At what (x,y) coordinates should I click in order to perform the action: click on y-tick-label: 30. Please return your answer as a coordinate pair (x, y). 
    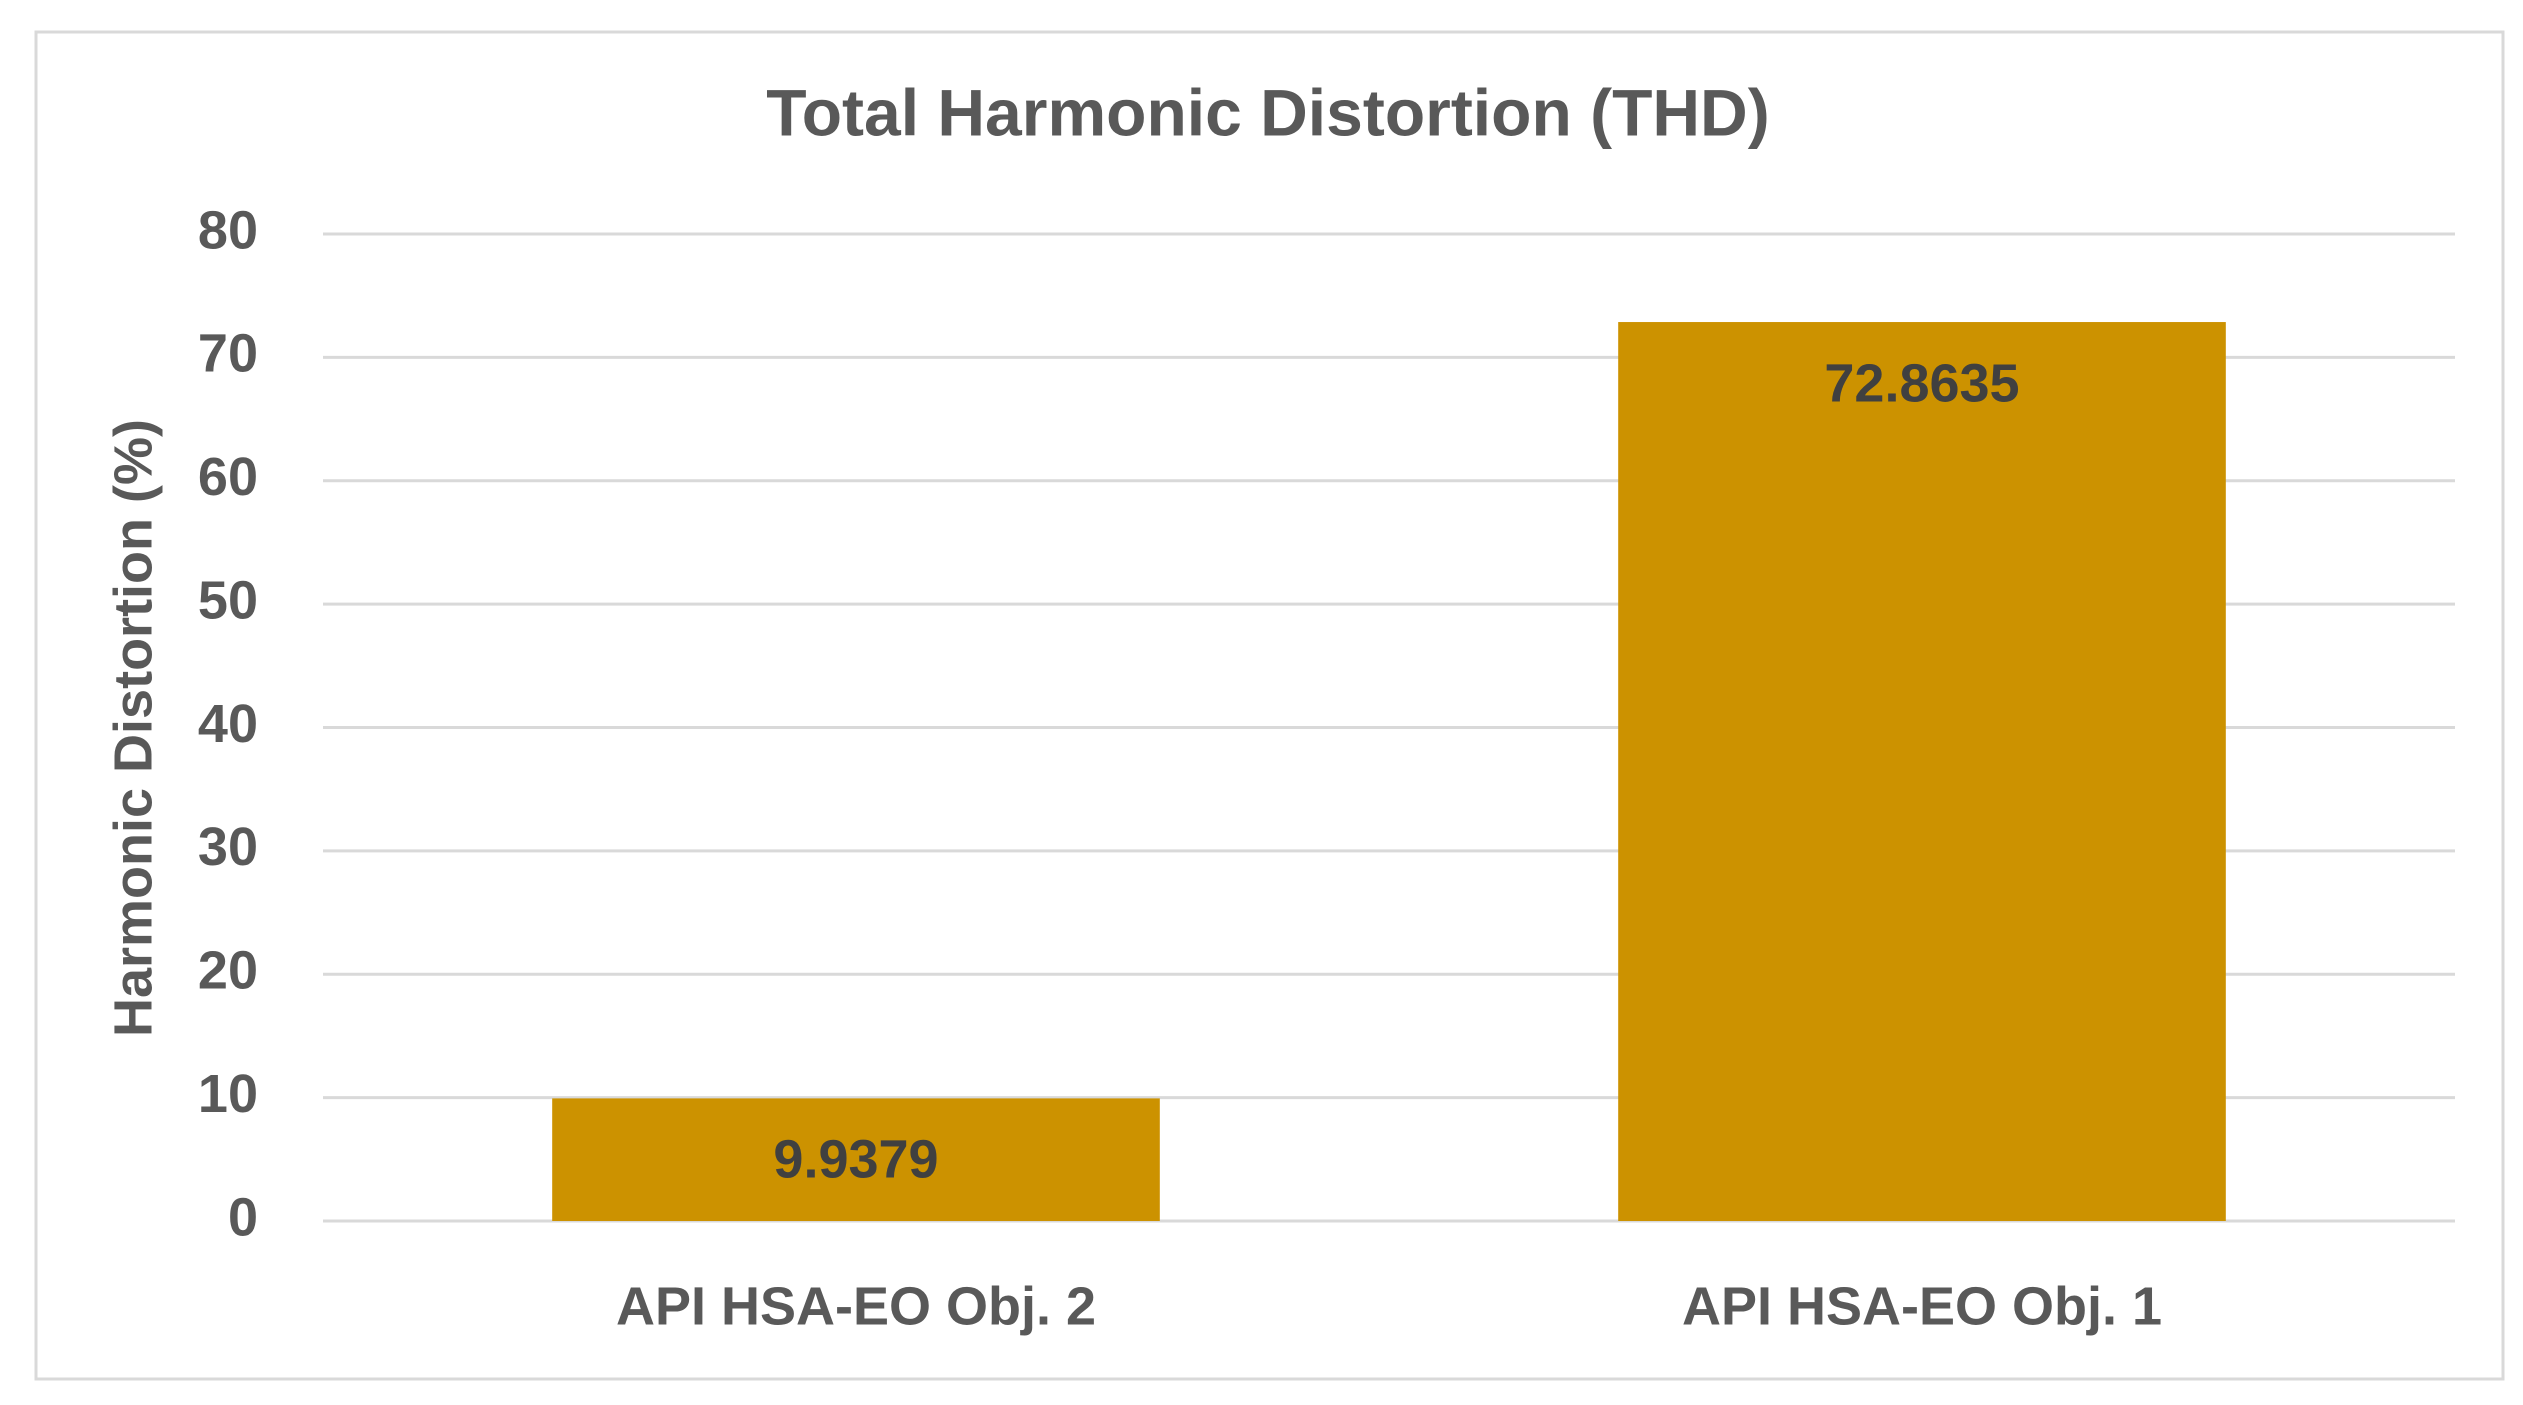
    Looking at the image, I should click on (228, 847).